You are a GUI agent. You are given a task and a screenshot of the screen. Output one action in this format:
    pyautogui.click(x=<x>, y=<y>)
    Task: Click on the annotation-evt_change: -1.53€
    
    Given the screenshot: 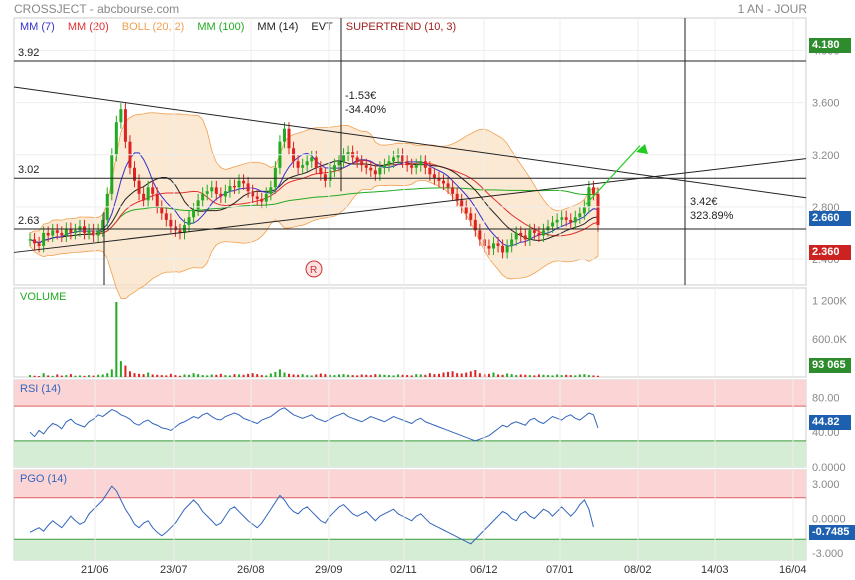 What is the action you would take?
    pyautogui.click(x=360, y=96)
    